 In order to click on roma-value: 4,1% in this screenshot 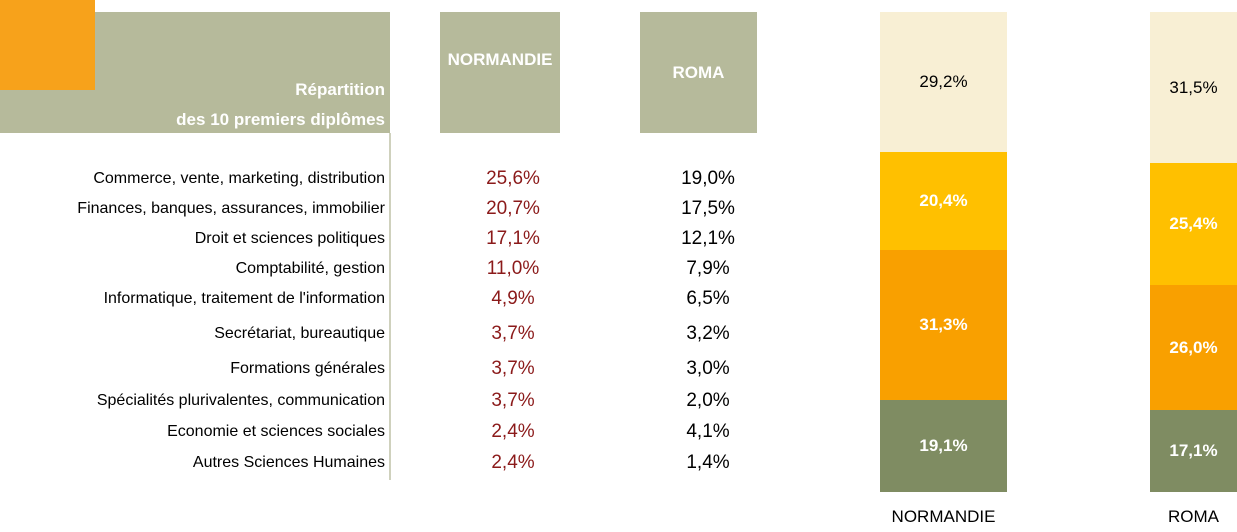, I will do `click(708, 431)`.